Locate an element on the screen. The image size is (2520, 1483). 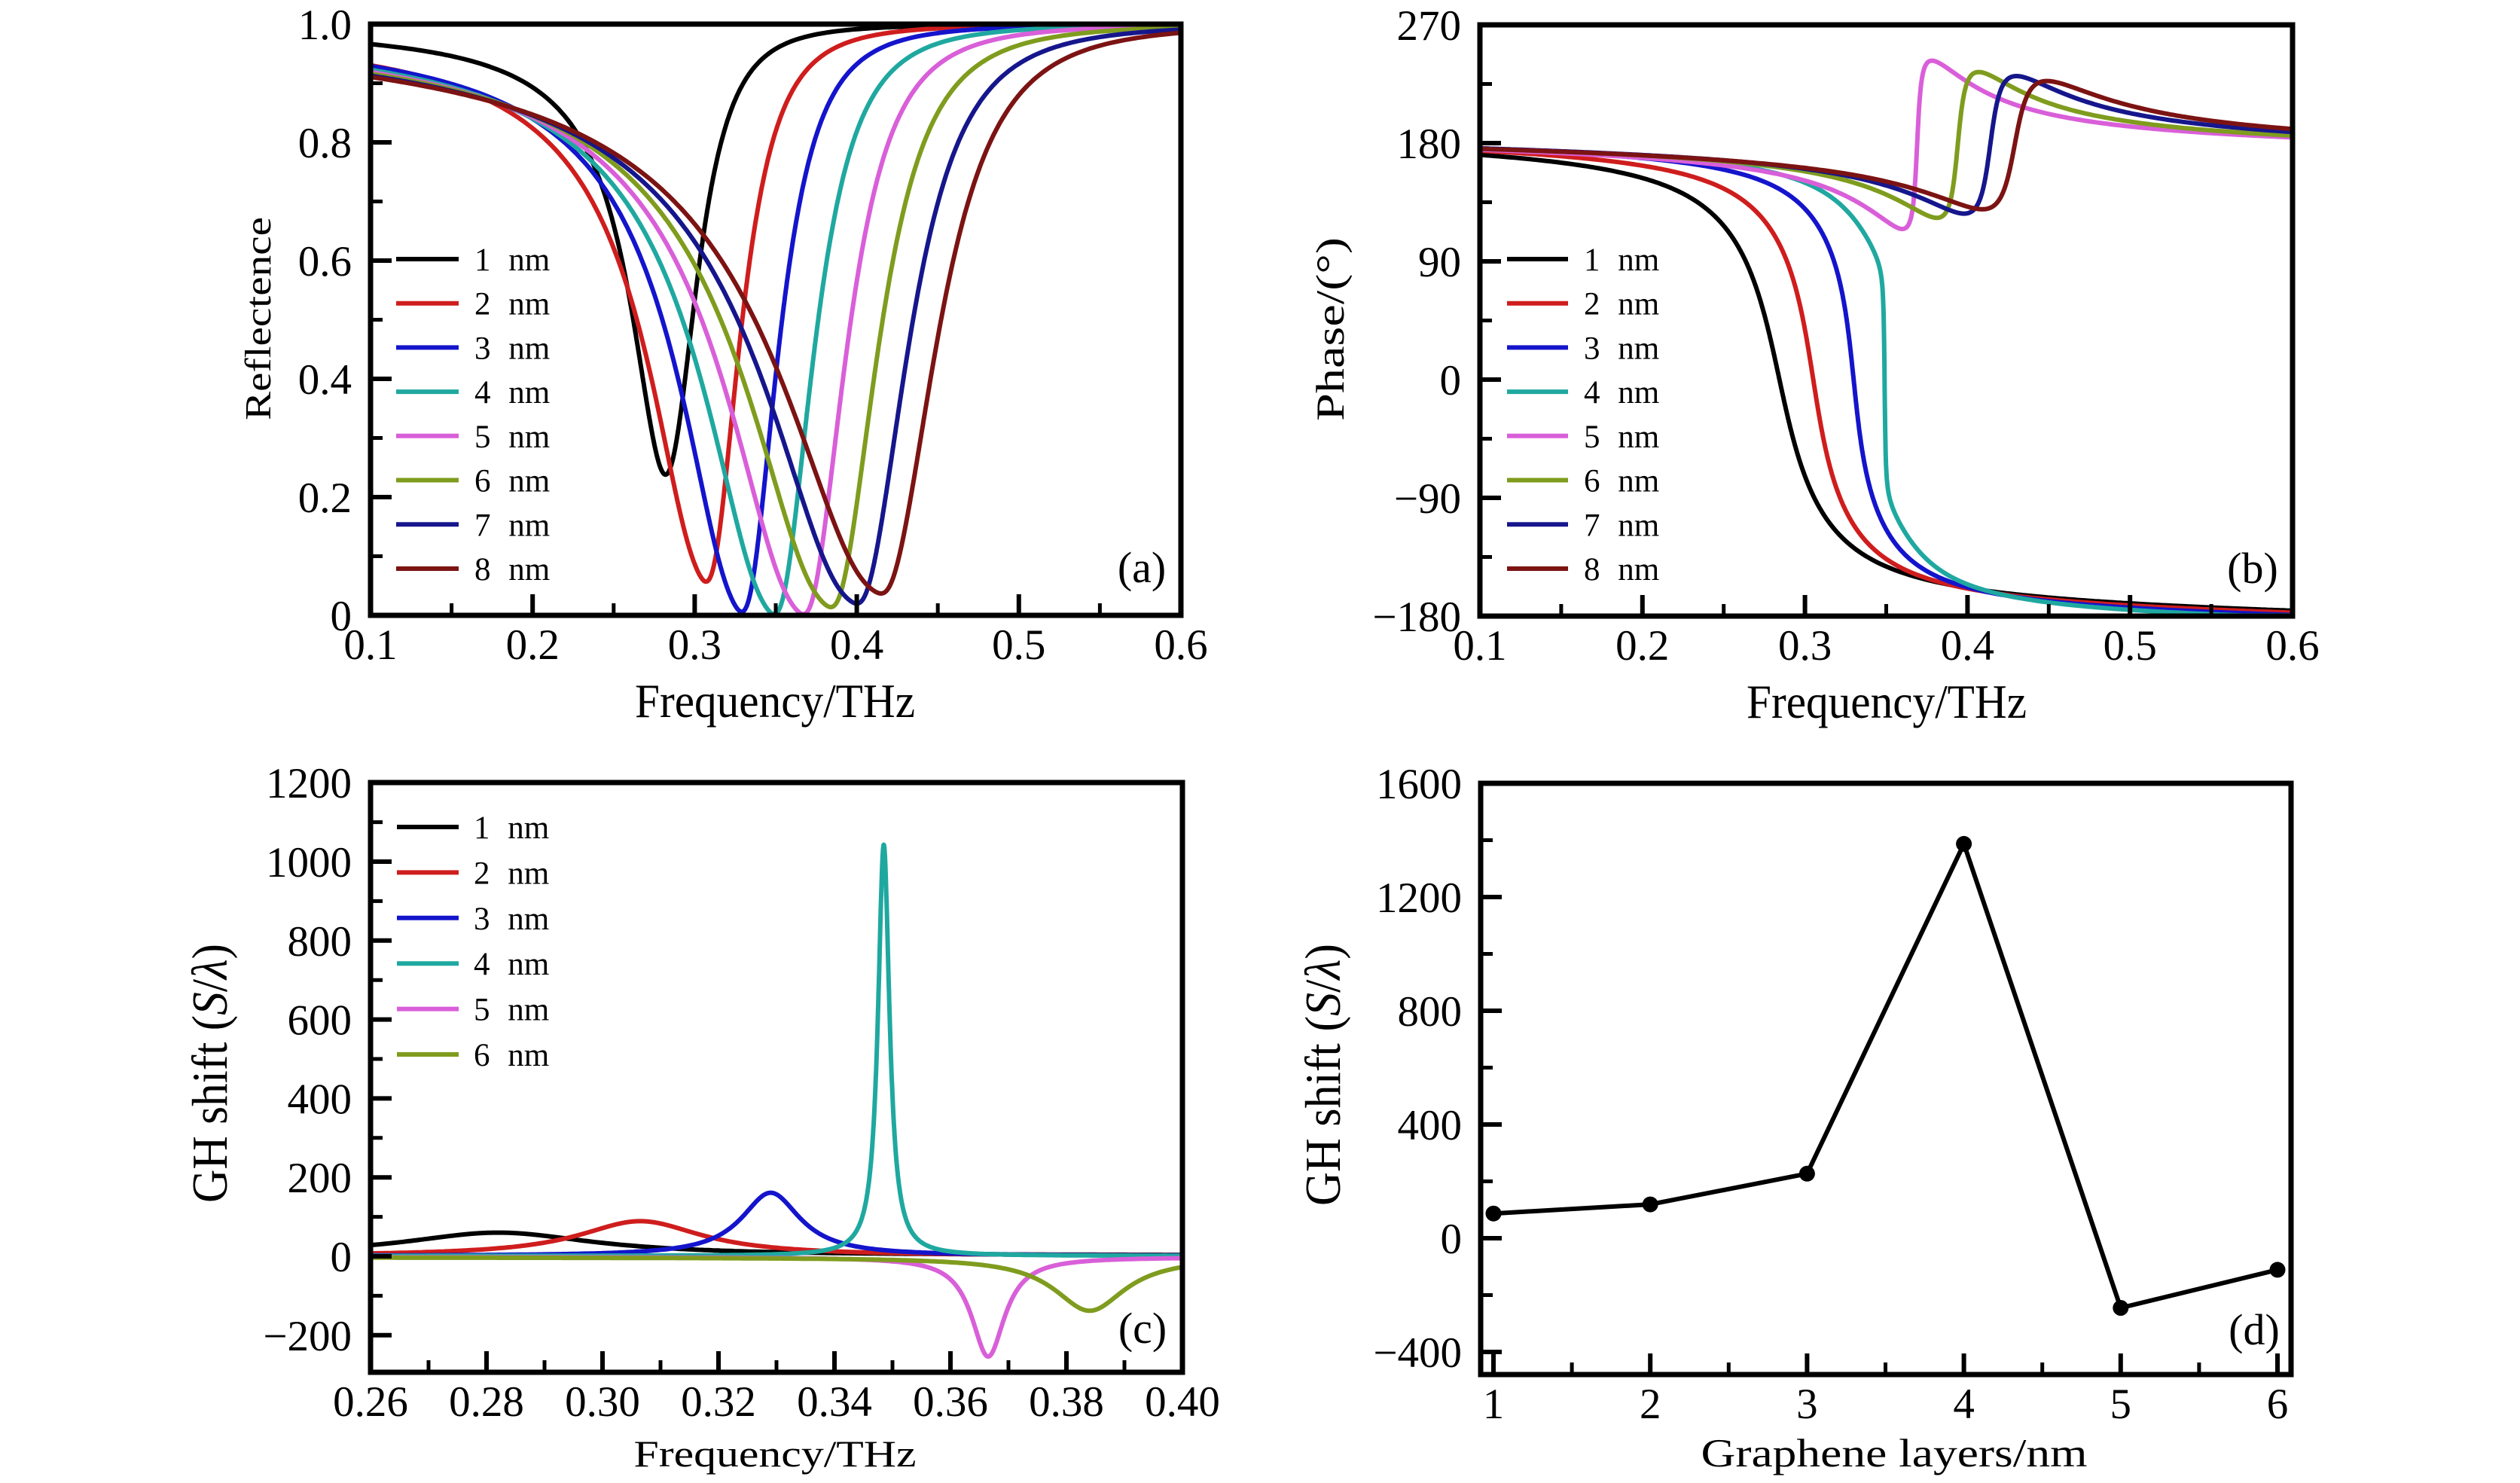
svg-text: 5 is located at coordinates (2121, 1404).